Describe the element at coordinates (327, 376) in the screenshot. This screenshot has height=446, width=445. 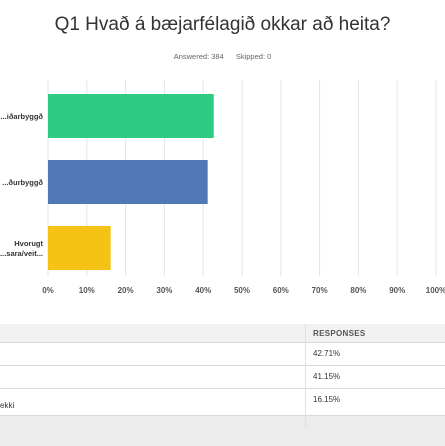
I see `response-percent: 41.15%` at that location.